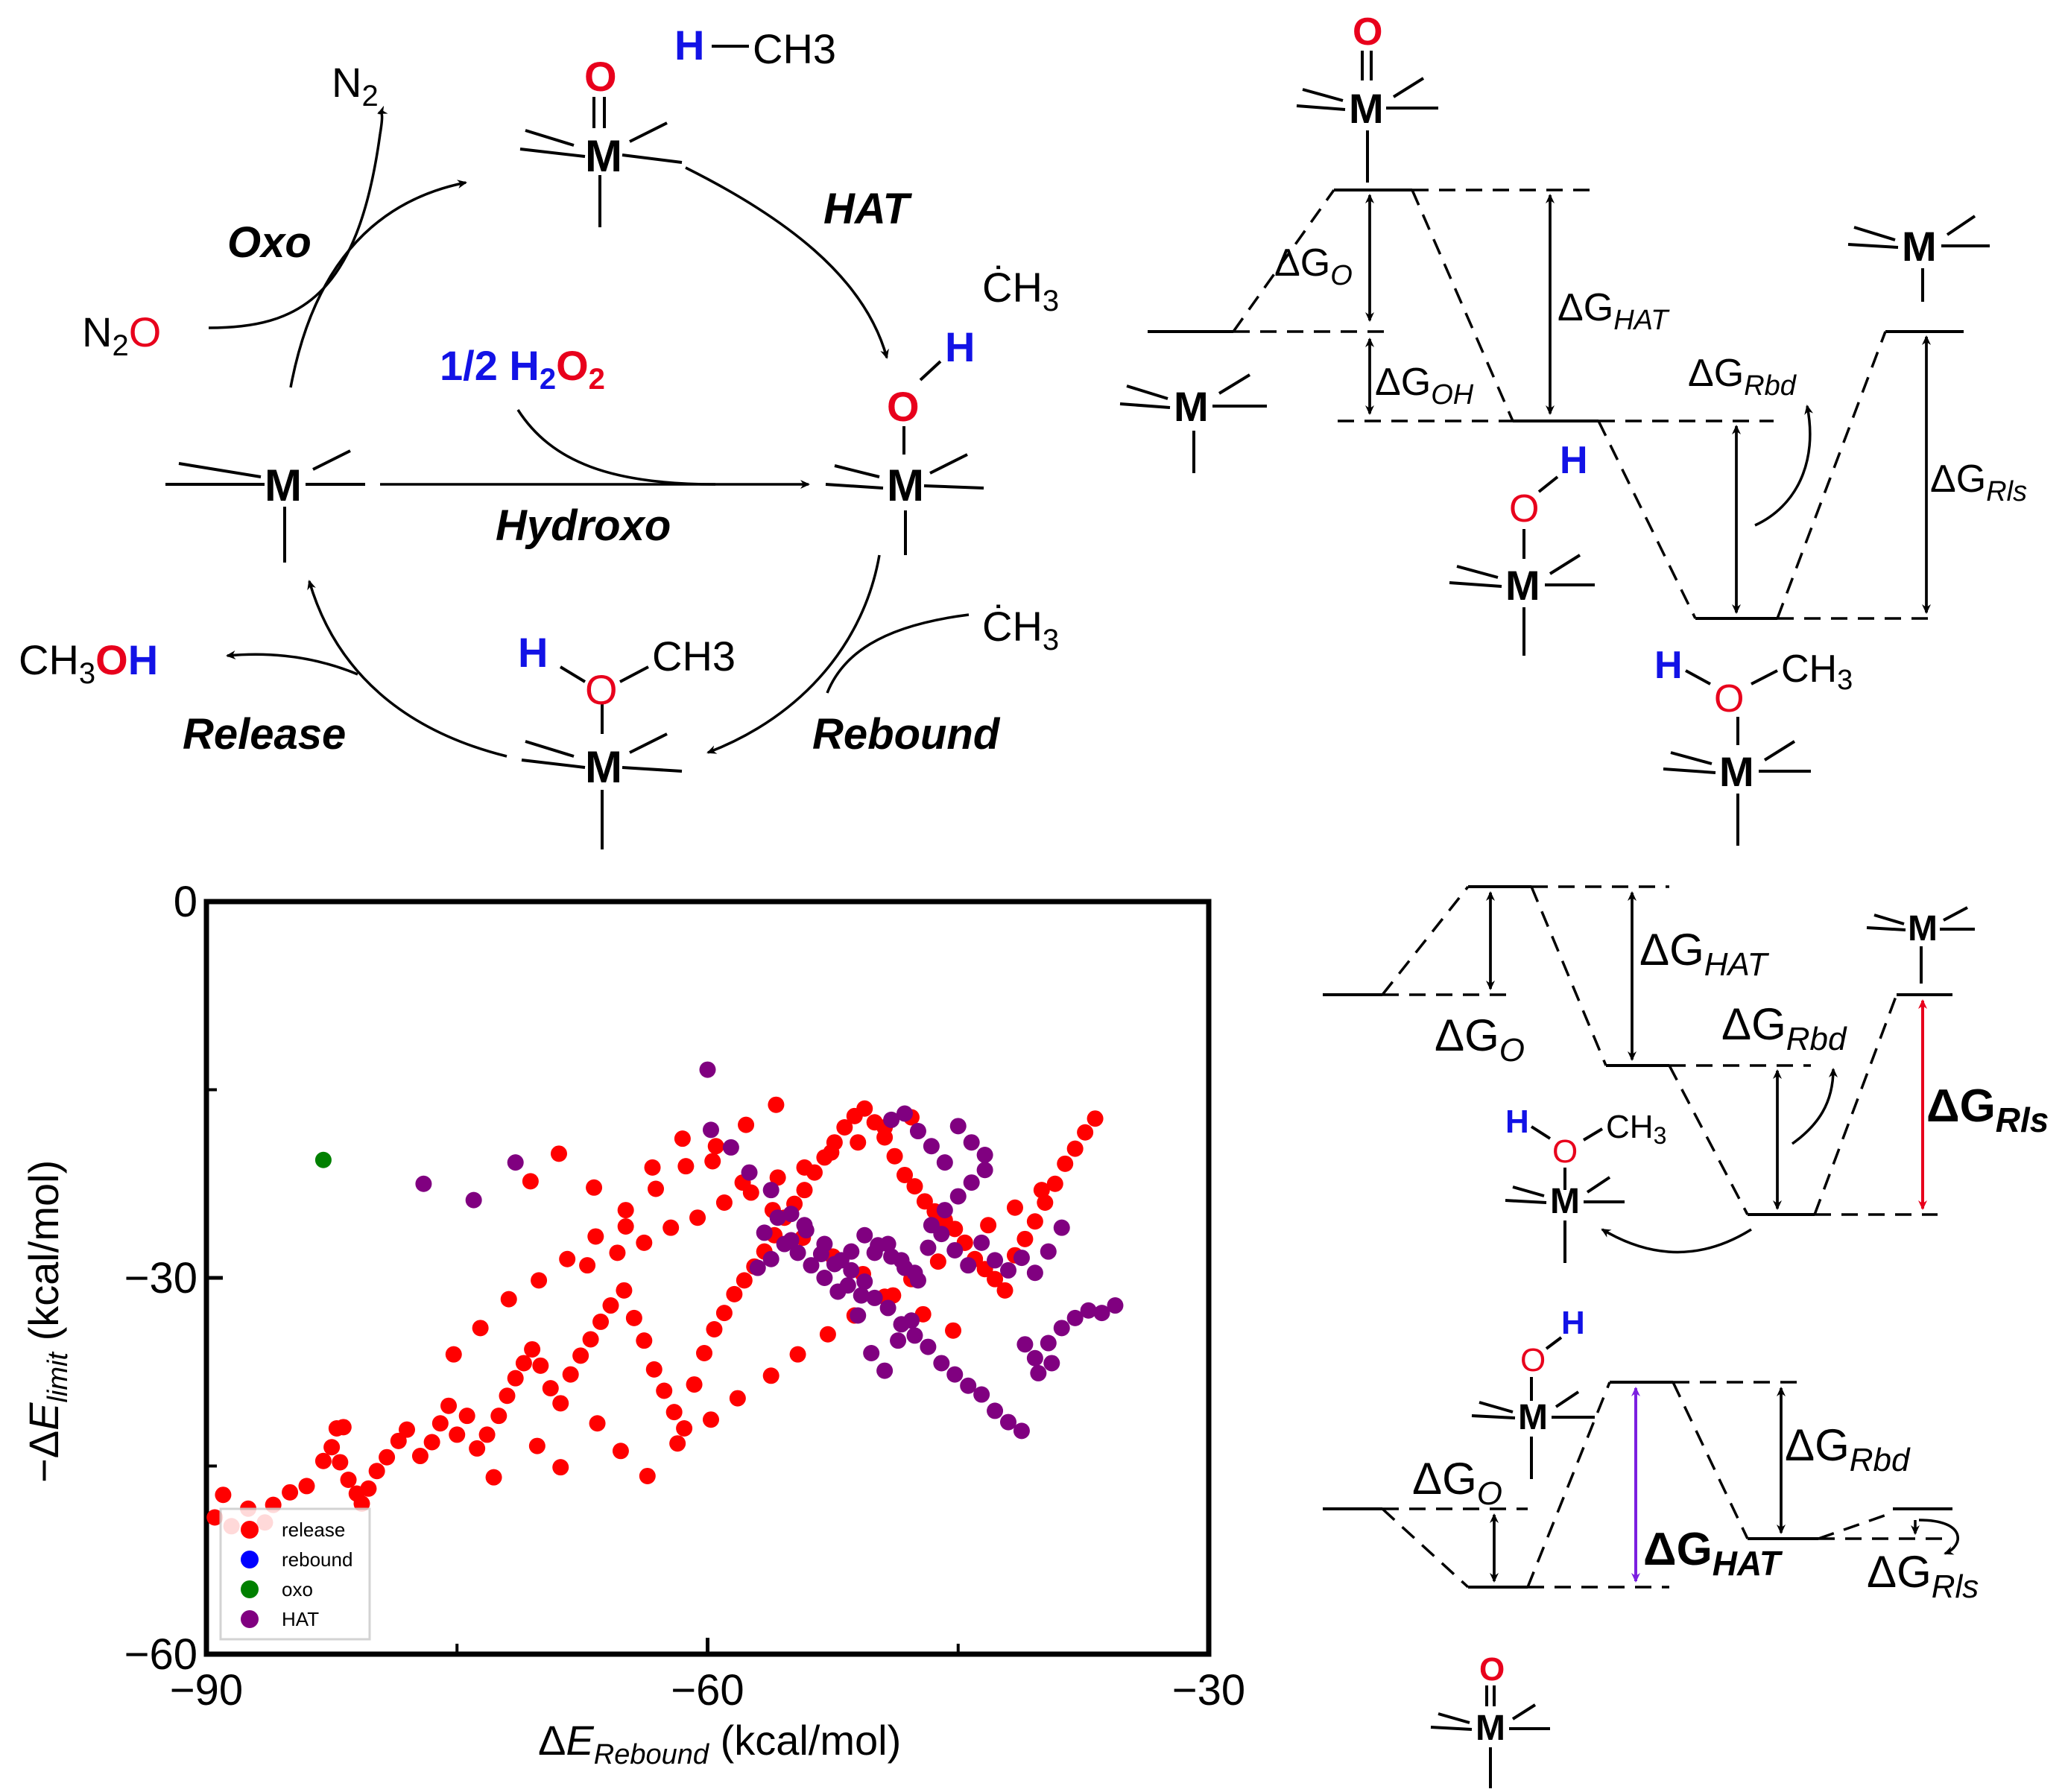  Describe the element at coordinates (1742, 377) in the screenshot. I see `dG-Rbd-label: ΔGRbd` at that location.